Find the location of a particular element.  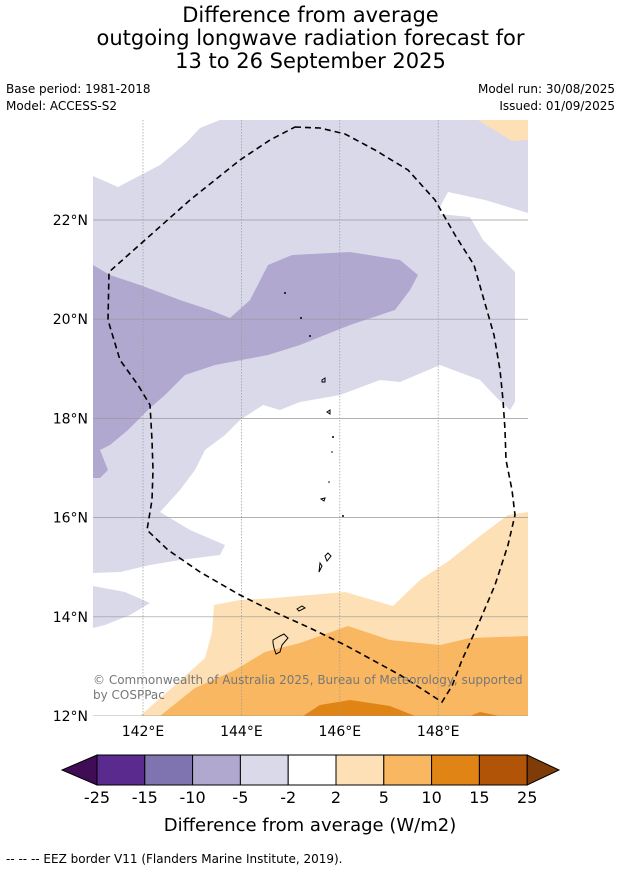

colorbar-min-extension is located at coordinates (79, 770).